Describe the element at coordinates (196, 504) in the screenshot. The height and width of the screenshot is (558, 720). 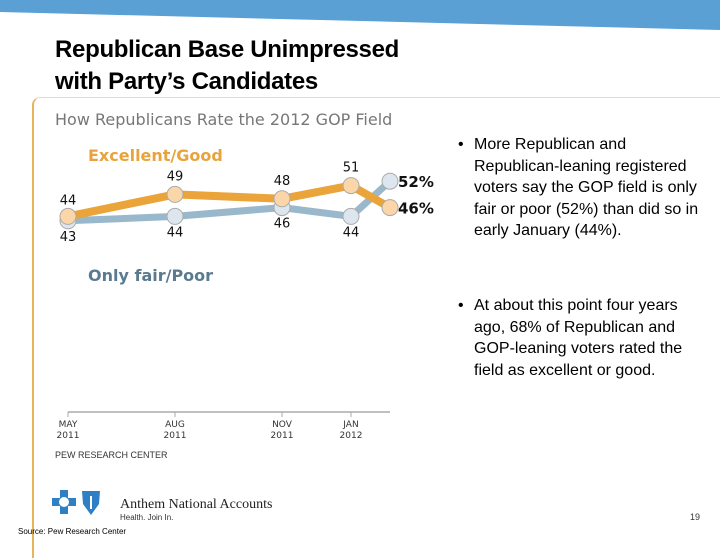
I see `anthem-logo-text: Anthem National Accounts` at that location.